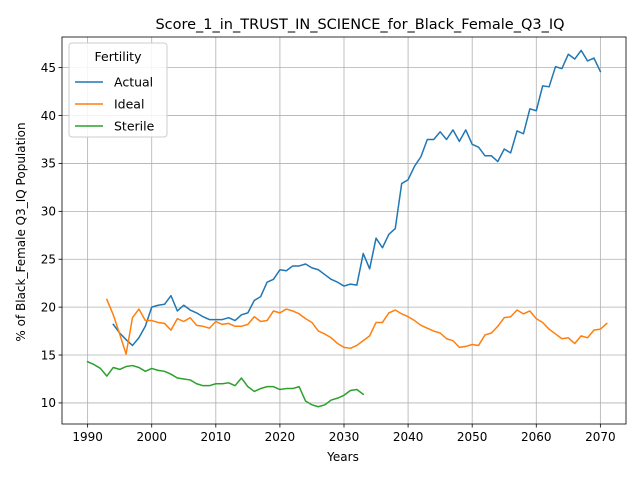 This screenshot has width=640, height=480. Describe the element at coordinates (600, 437) in the screenshot. I see `x-tick-label: 2070` at that location.